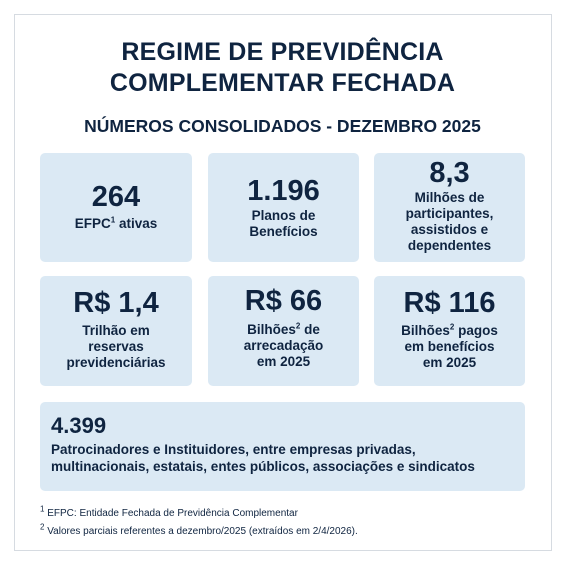 The width and height of the screenshot is (565, 565). Describe the element at coordinates (116, 197) in the screenshot. I see `stat-value: 264` at that location.